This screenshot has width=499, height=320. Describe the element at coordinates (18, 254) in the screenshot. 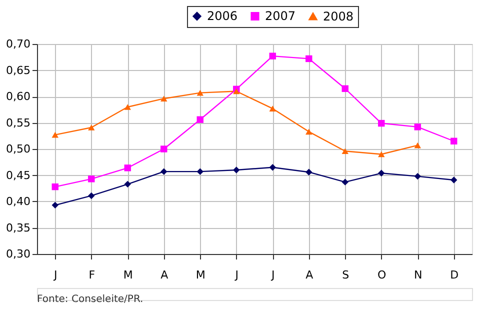

I see `y-tick-label: 0,30` at that location.